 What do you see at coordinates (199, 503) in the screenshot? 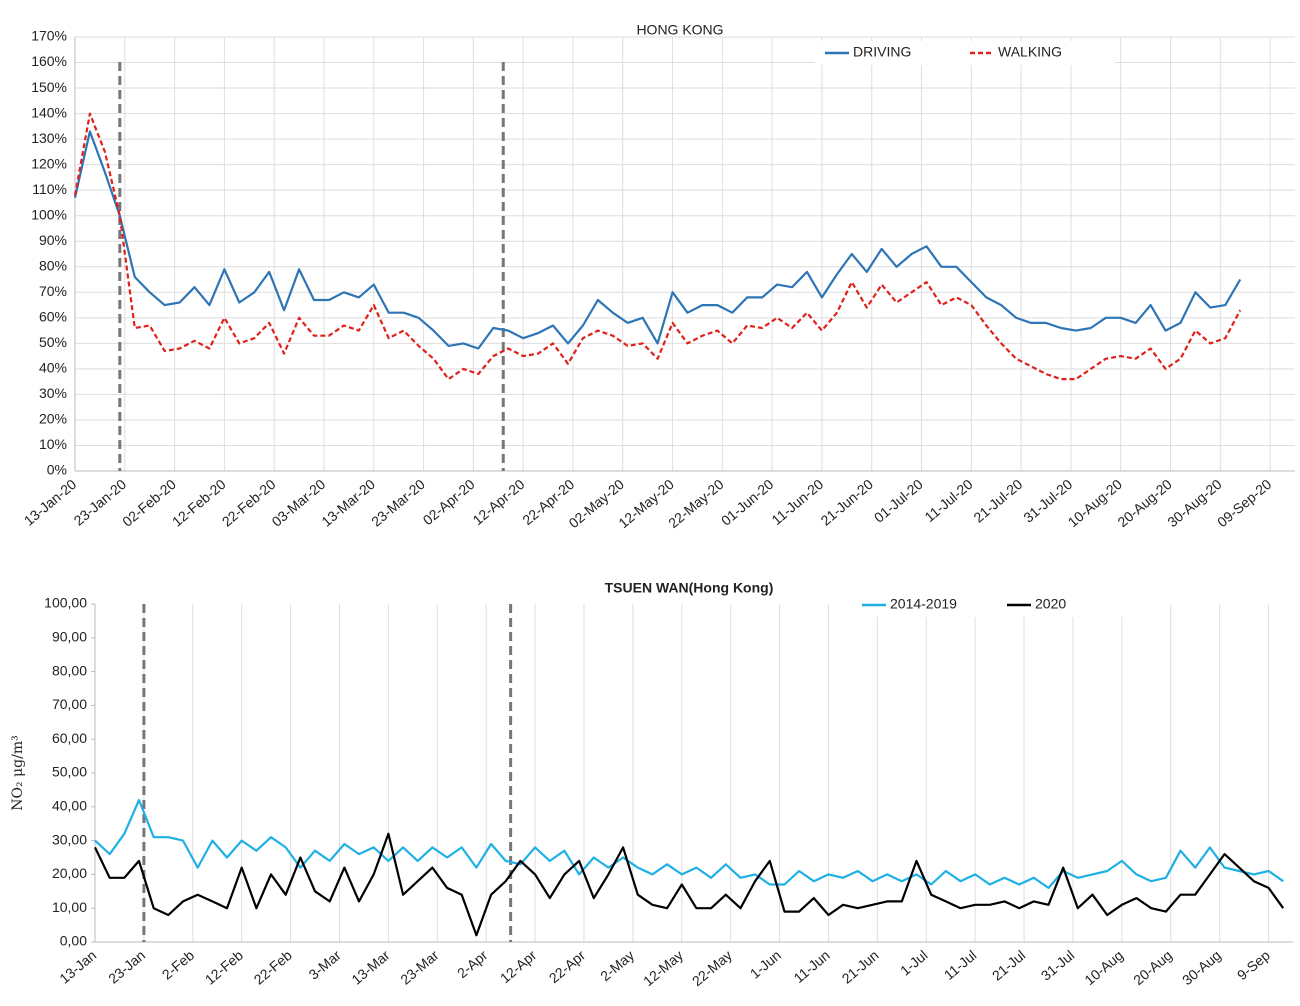
I see `x-tick-label: 12-Feb-20` at bounding box center [199, 503].